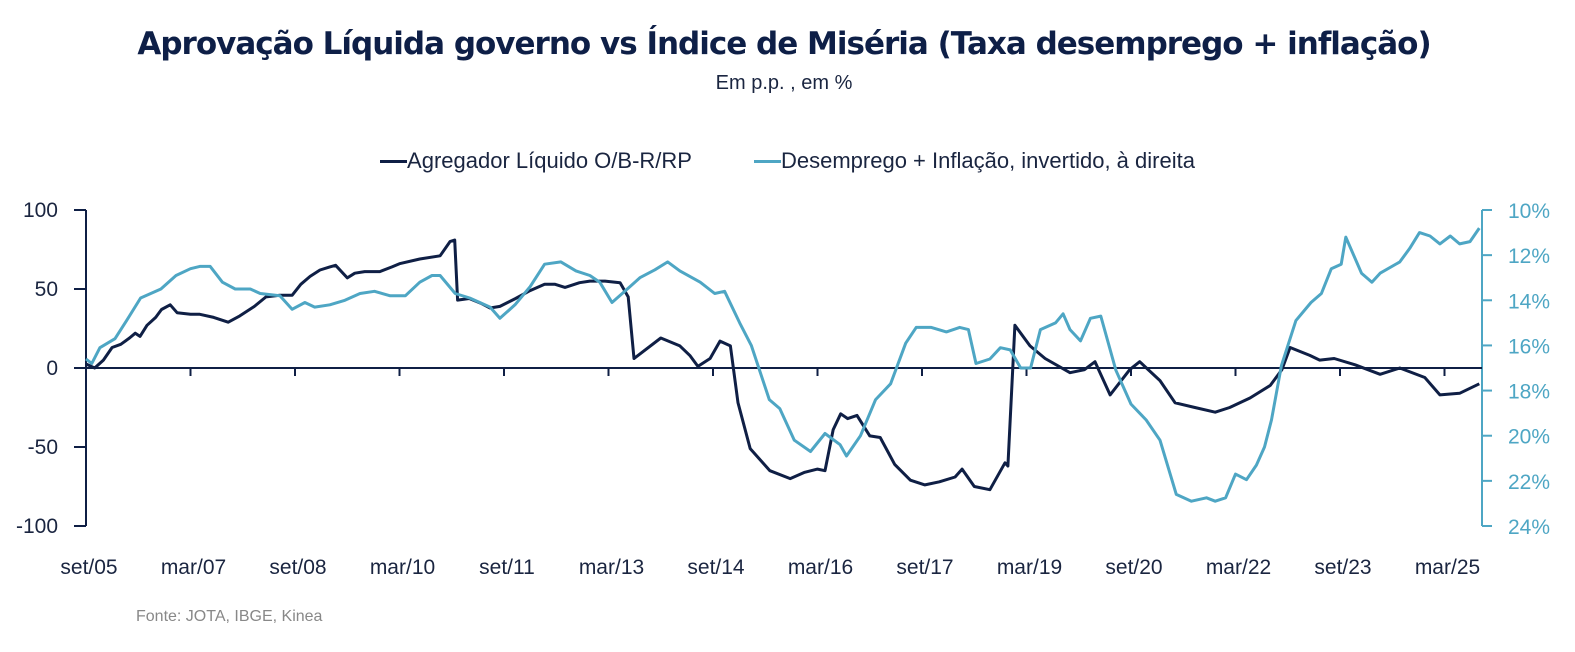 The height and width of the screenshot is (652, 1575). I want to click on source-note: Fonte: JOTA, IBGE, Kinea, so click(229, 616).